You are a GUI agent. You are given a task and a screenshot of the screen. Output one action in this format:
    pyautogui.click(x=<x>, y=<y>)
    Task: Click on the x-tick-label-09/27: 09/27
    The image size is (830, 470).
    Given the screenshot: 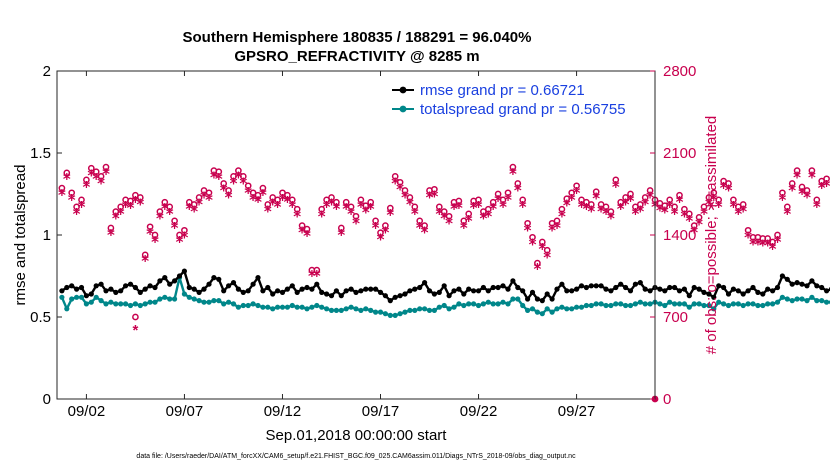 What is the action you would take?
    pyautogui.click(x=577, y=411)
    